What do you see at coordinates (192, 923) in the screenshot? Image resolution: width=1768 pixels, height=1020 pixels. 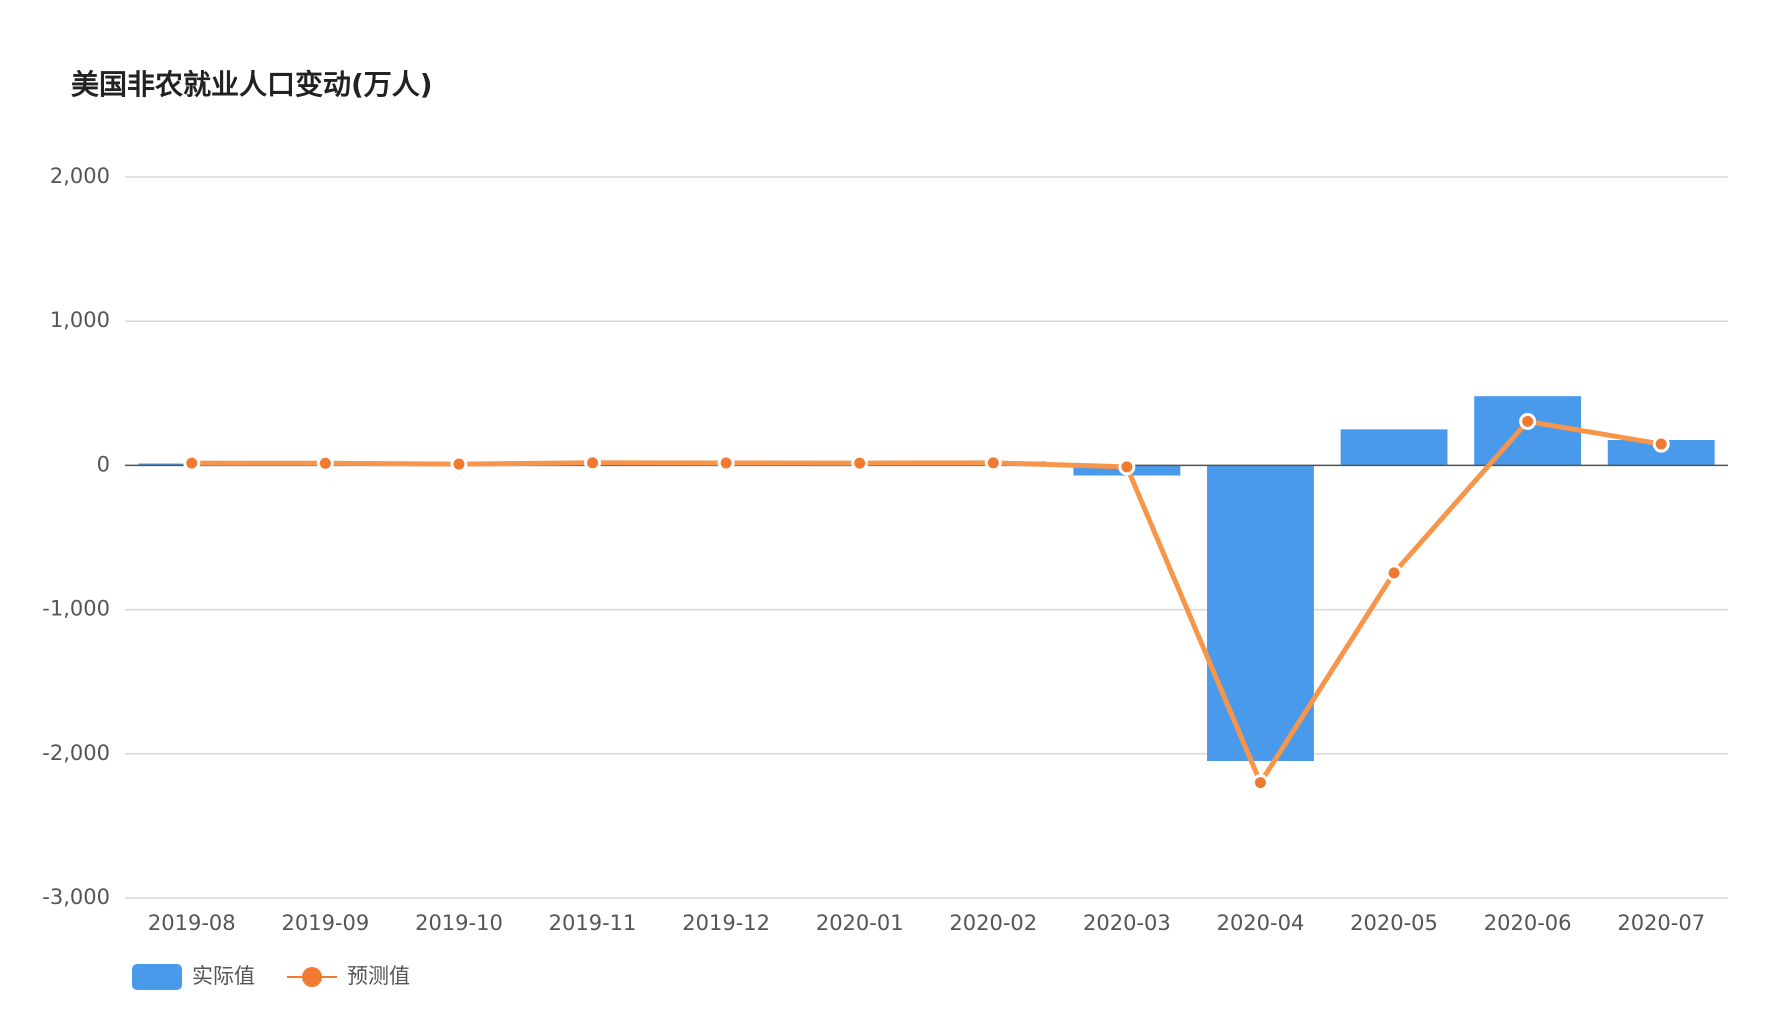 I see `x-tick-label: 2019-08` at bounding box center [192, 923].